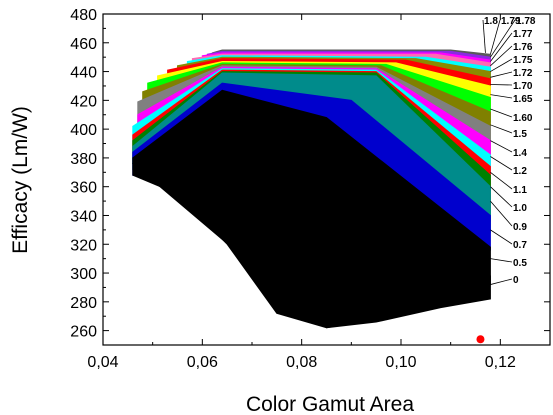  Describe the element at coordinates (516, 280) in the screenshot. I see `series-label: 0` at that location.